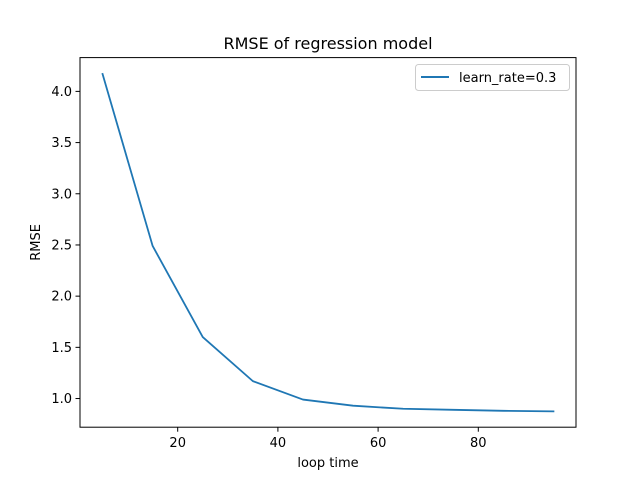  I want to click on legend-box, so click(492, 77).